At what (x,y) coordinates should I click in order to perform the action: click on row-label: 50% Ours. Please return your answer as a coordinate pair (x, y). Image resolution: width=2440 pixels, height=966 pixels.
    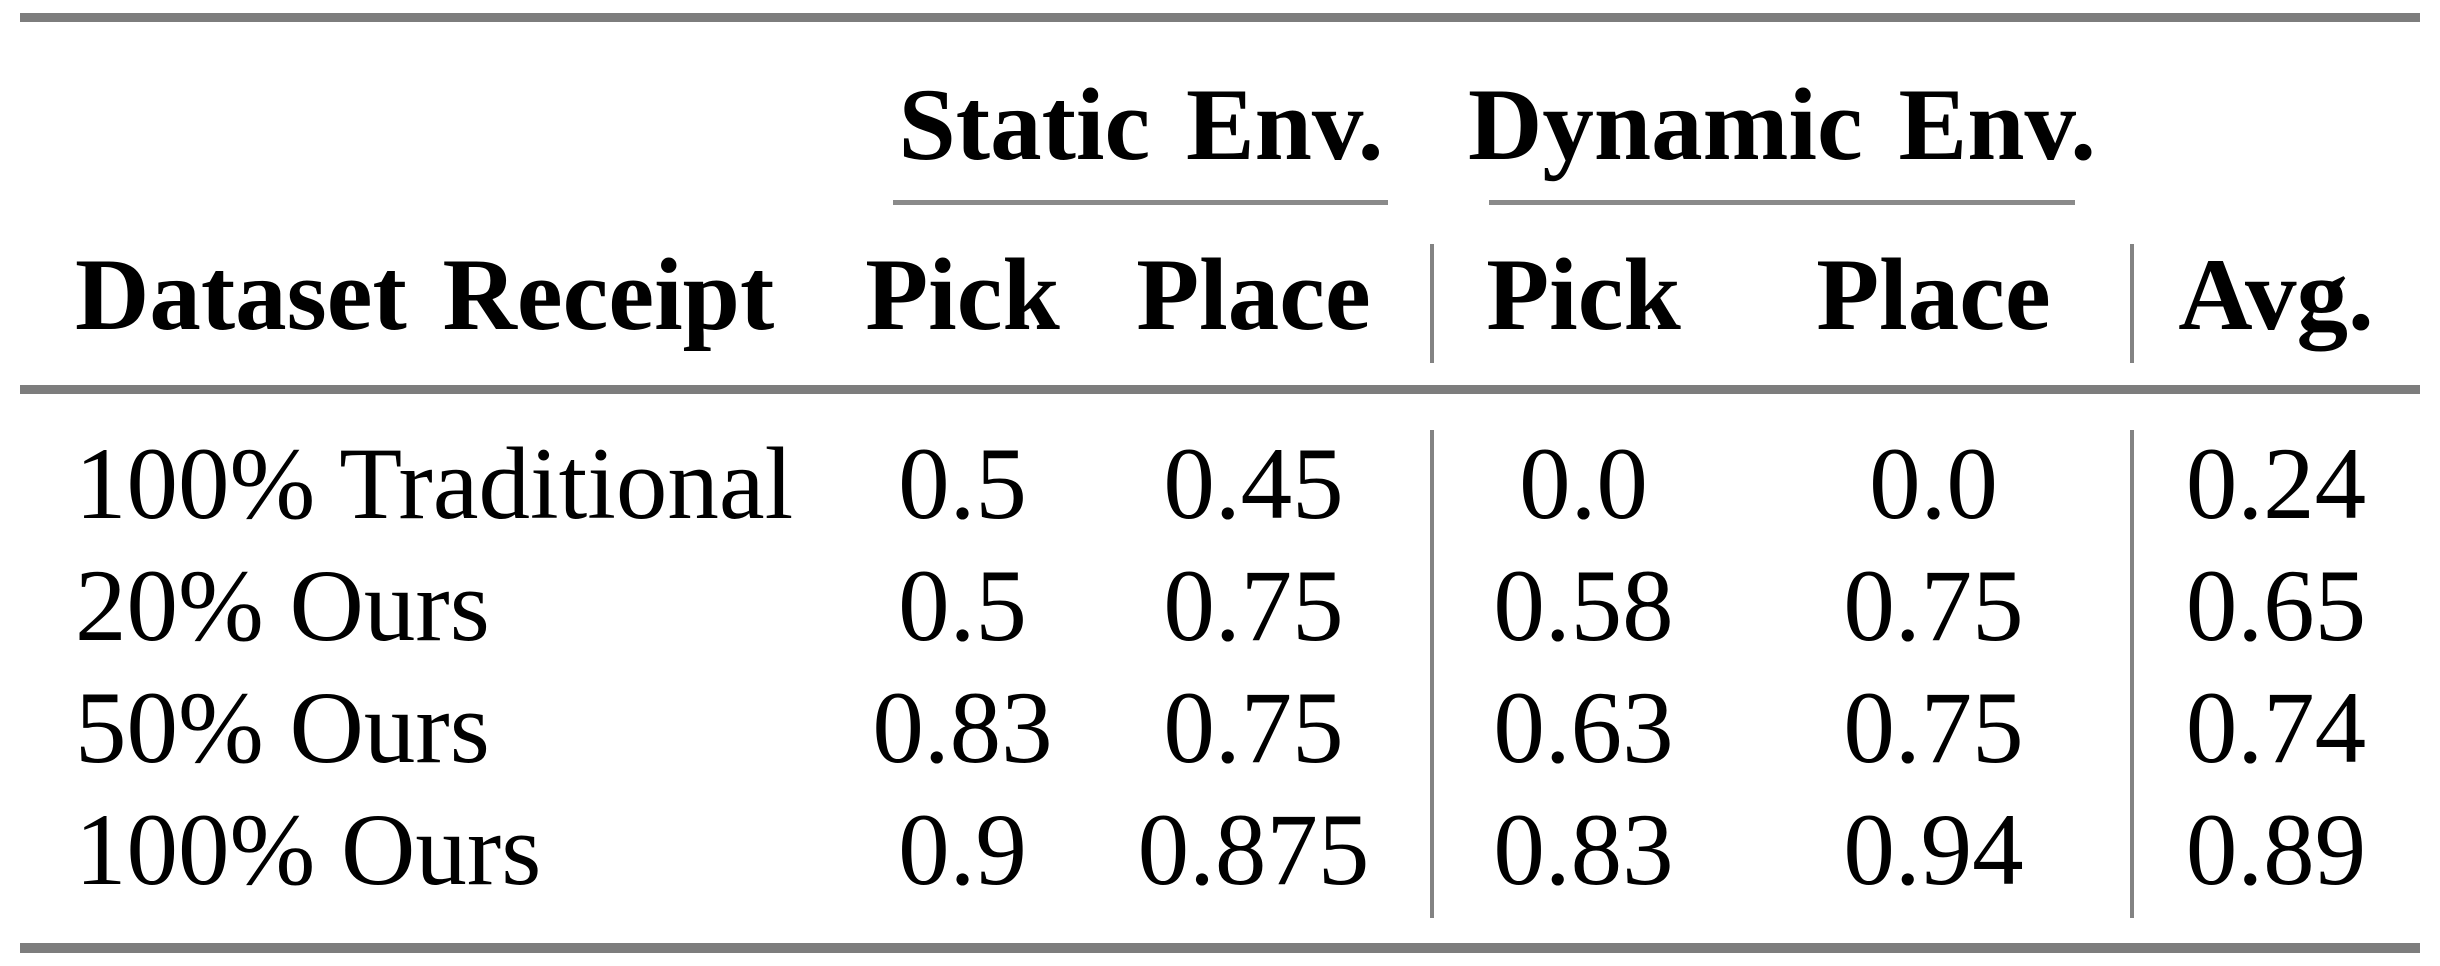
    Looking at the image, I should click on (282, 727).